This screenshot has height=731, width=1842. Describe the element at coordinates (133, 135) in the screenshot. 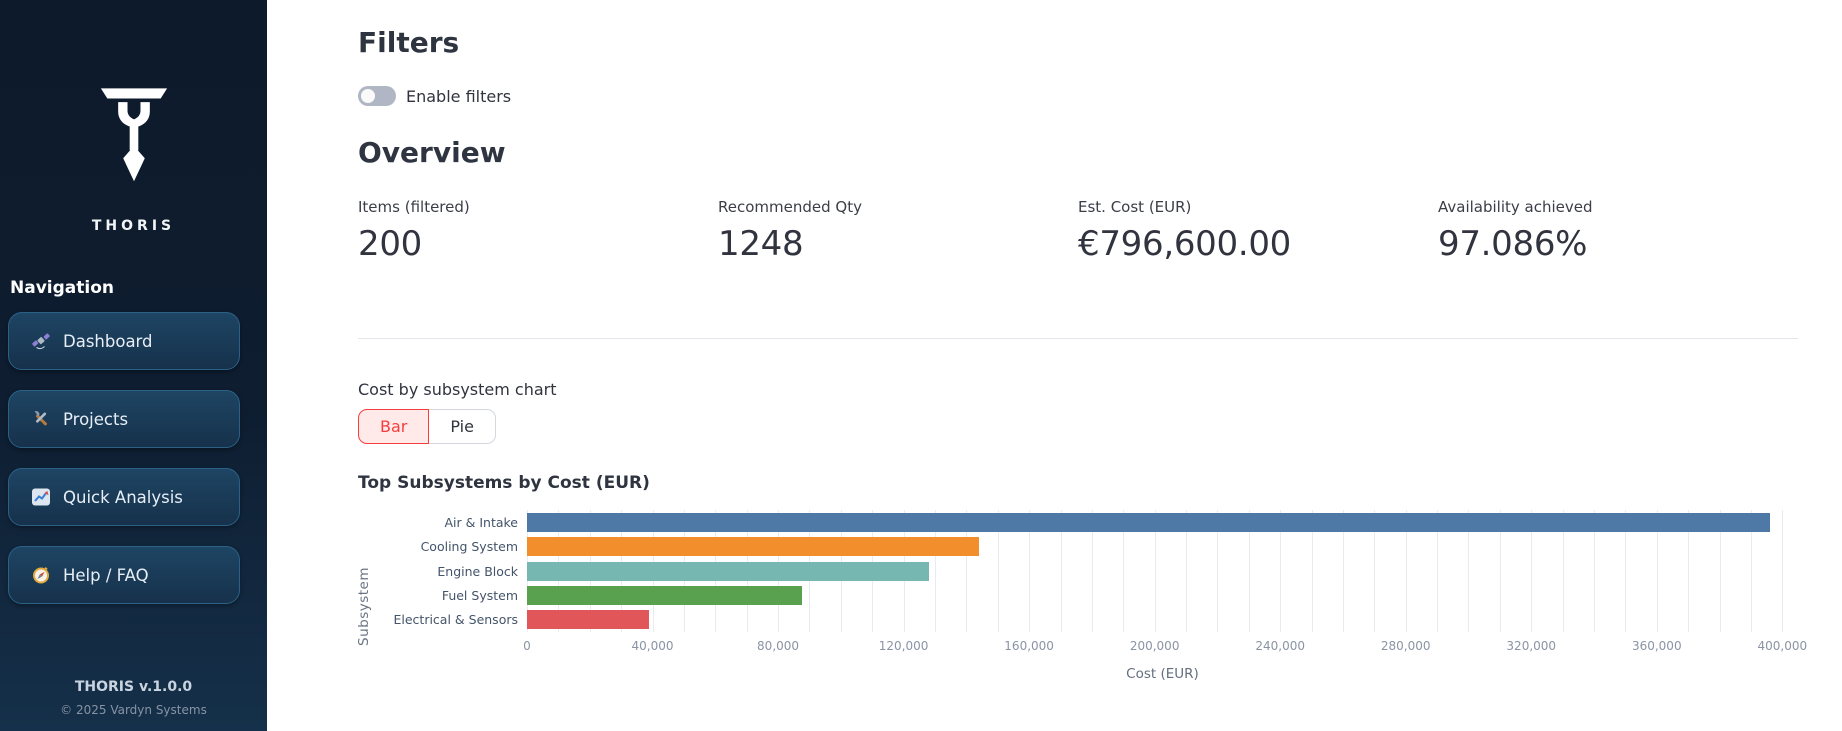

I see `thoris-logo-icon` at that location.